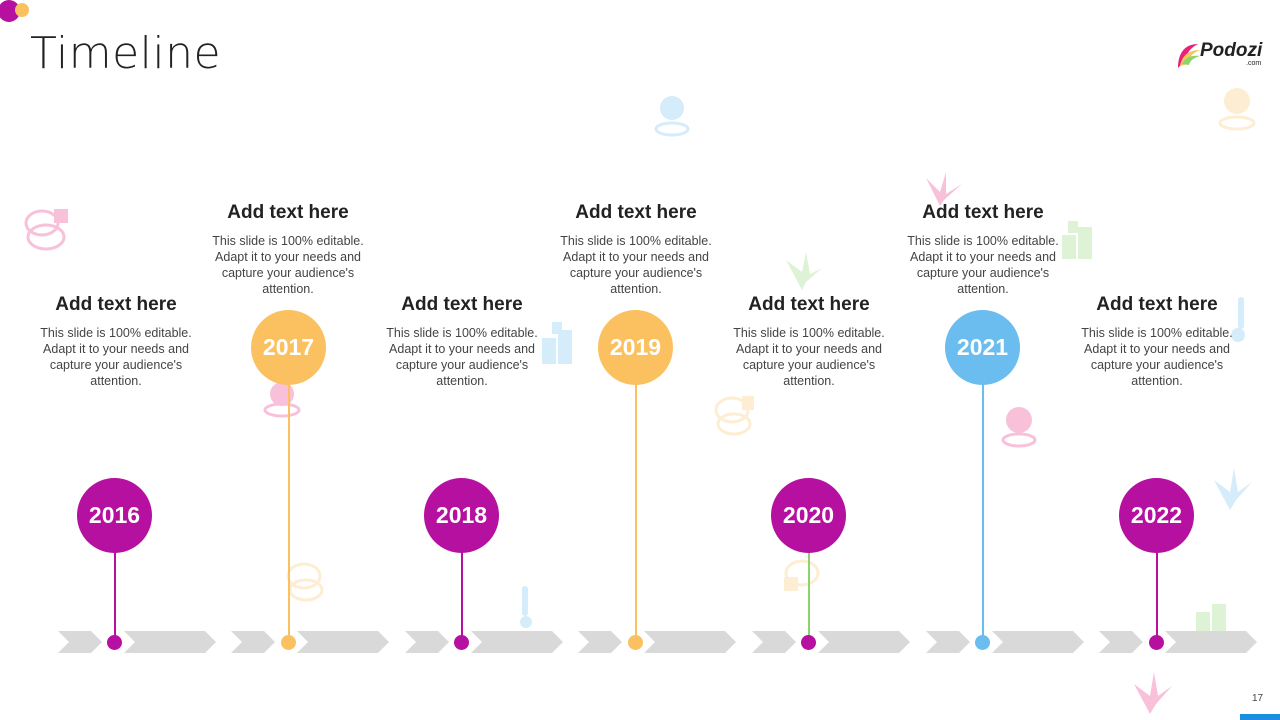 This screenshot has height=720, width=1280. Describe the element at coordinates (461, 515) in the screenshot. I see `year-circle: 2018` at that location.